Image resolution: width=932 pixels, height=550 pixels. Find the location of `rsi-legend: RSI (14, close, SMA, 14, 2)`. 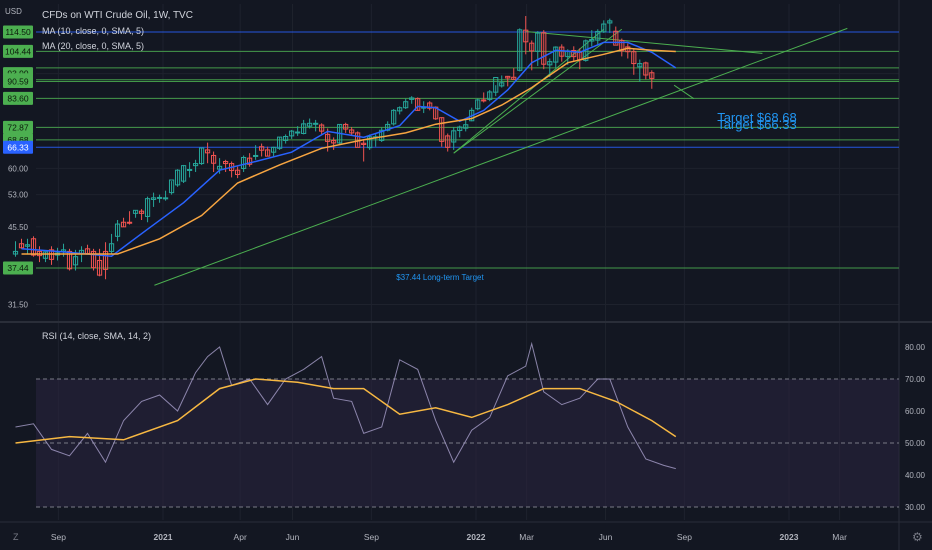

rsi-legend: RSI (14, close, SMA, 14, 2) is located at coordinates (97, 336).